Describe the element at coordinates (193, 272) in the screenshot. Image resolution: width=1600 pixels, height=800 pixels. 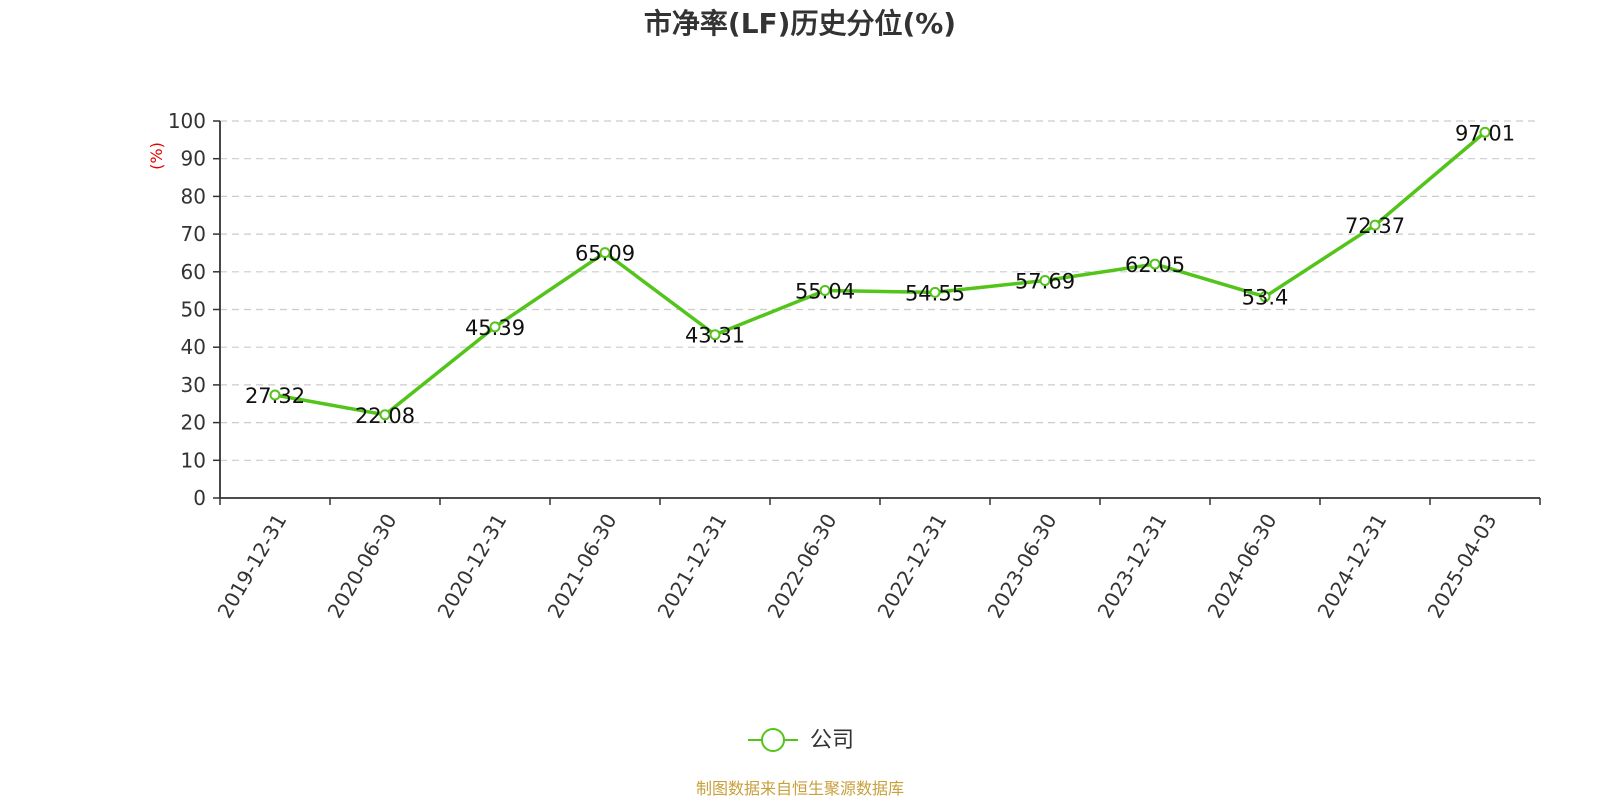
I see `y-tick-label: 60` at that location.